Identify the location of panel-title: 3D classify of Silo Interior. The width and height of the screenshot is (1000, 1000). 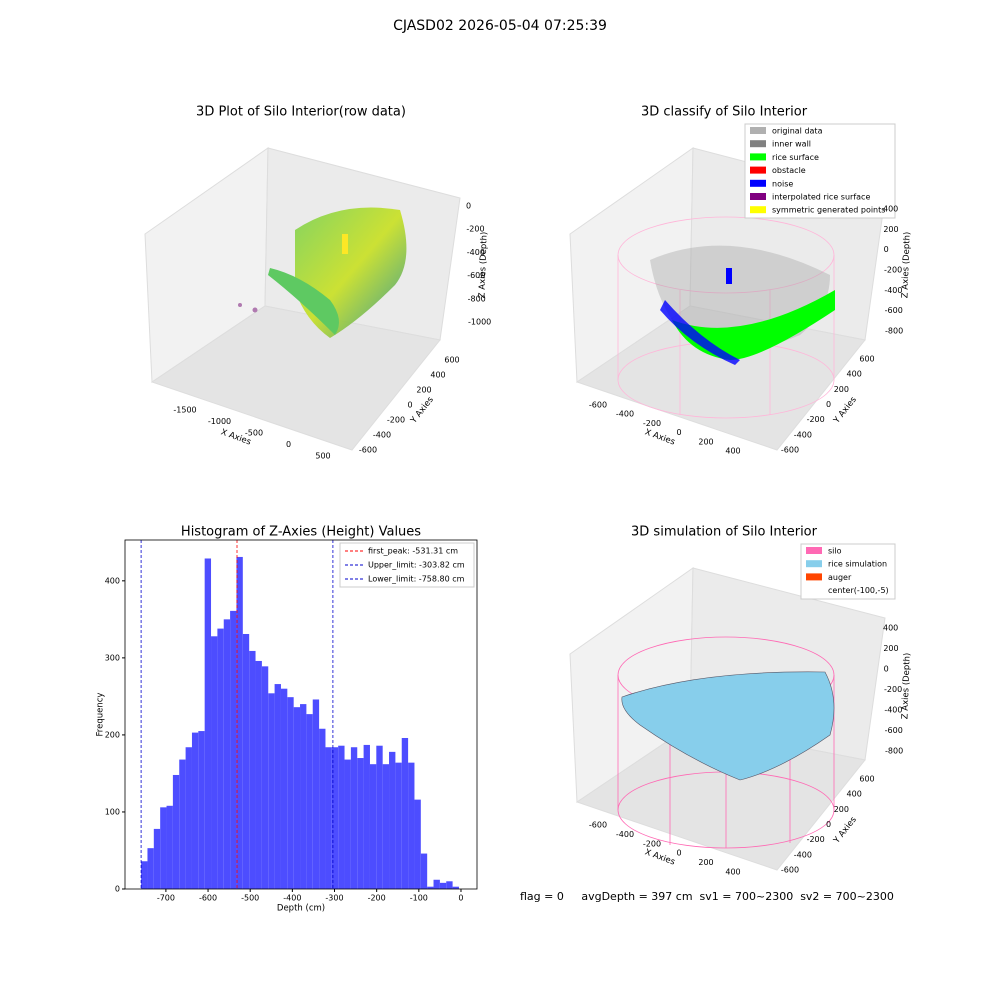
(724, 112).